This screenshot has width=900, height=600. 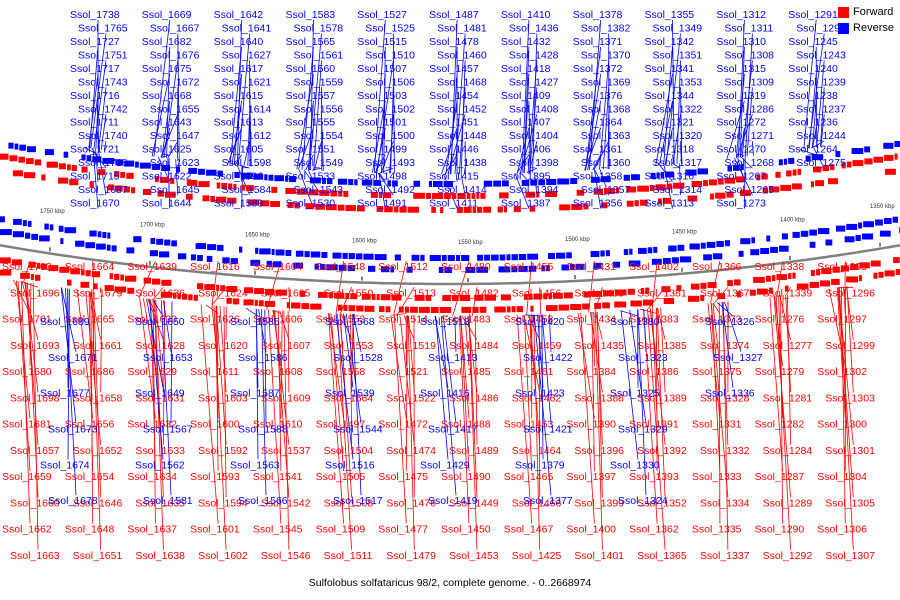 What do you see at coordinates (662, 556) in the screenshot?
I see `forward-gene-label: Ssol_1365` at bounding box center [662, 556].